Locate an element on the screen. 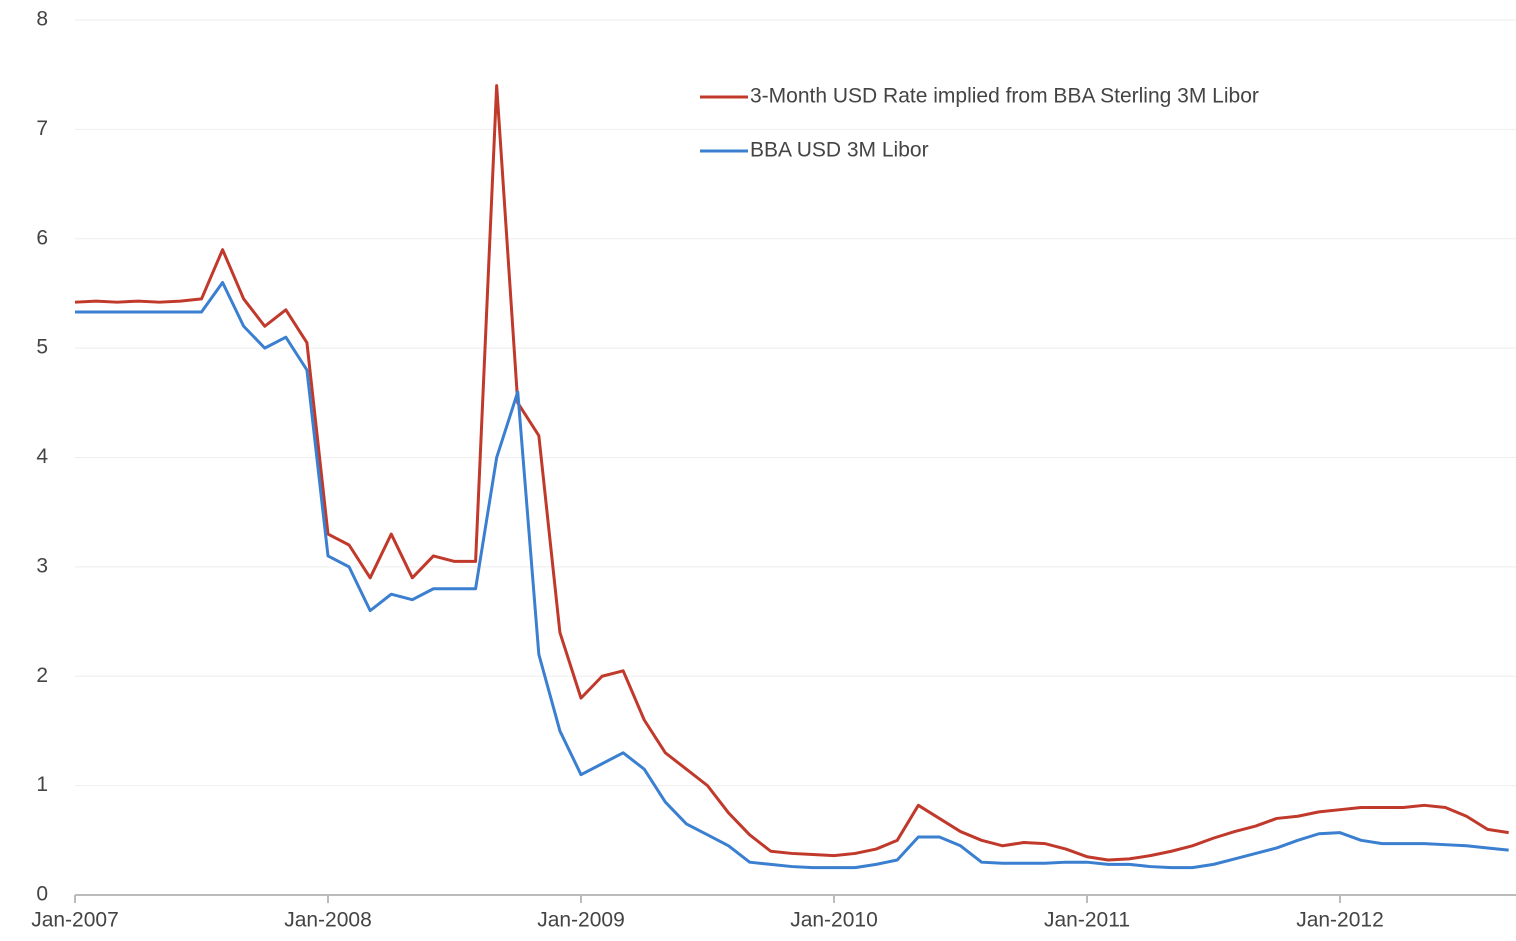  x-tick-label: Jan-2008 is located at coordinates (328, 920).